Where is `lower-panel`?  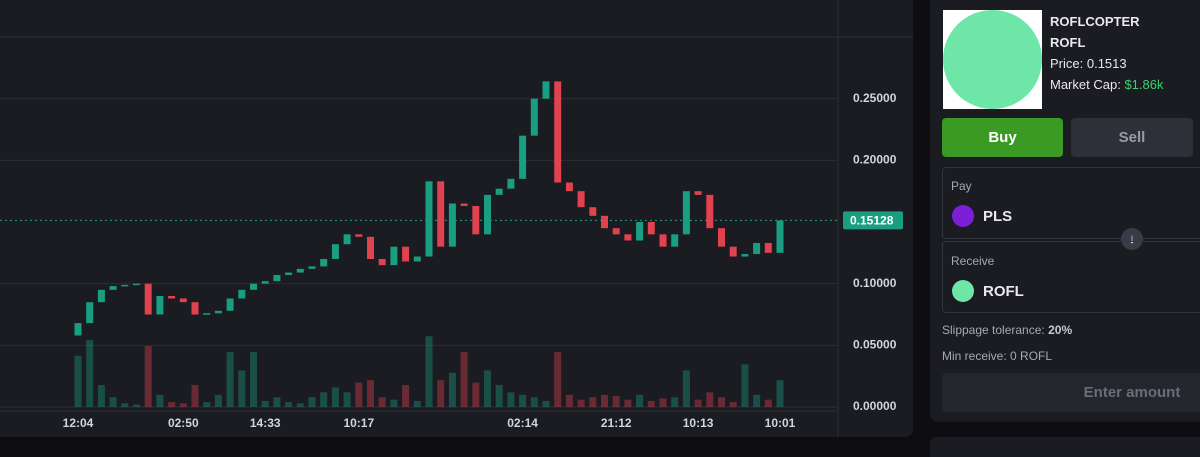 lower-panel is located at coordinates (1065, 447).